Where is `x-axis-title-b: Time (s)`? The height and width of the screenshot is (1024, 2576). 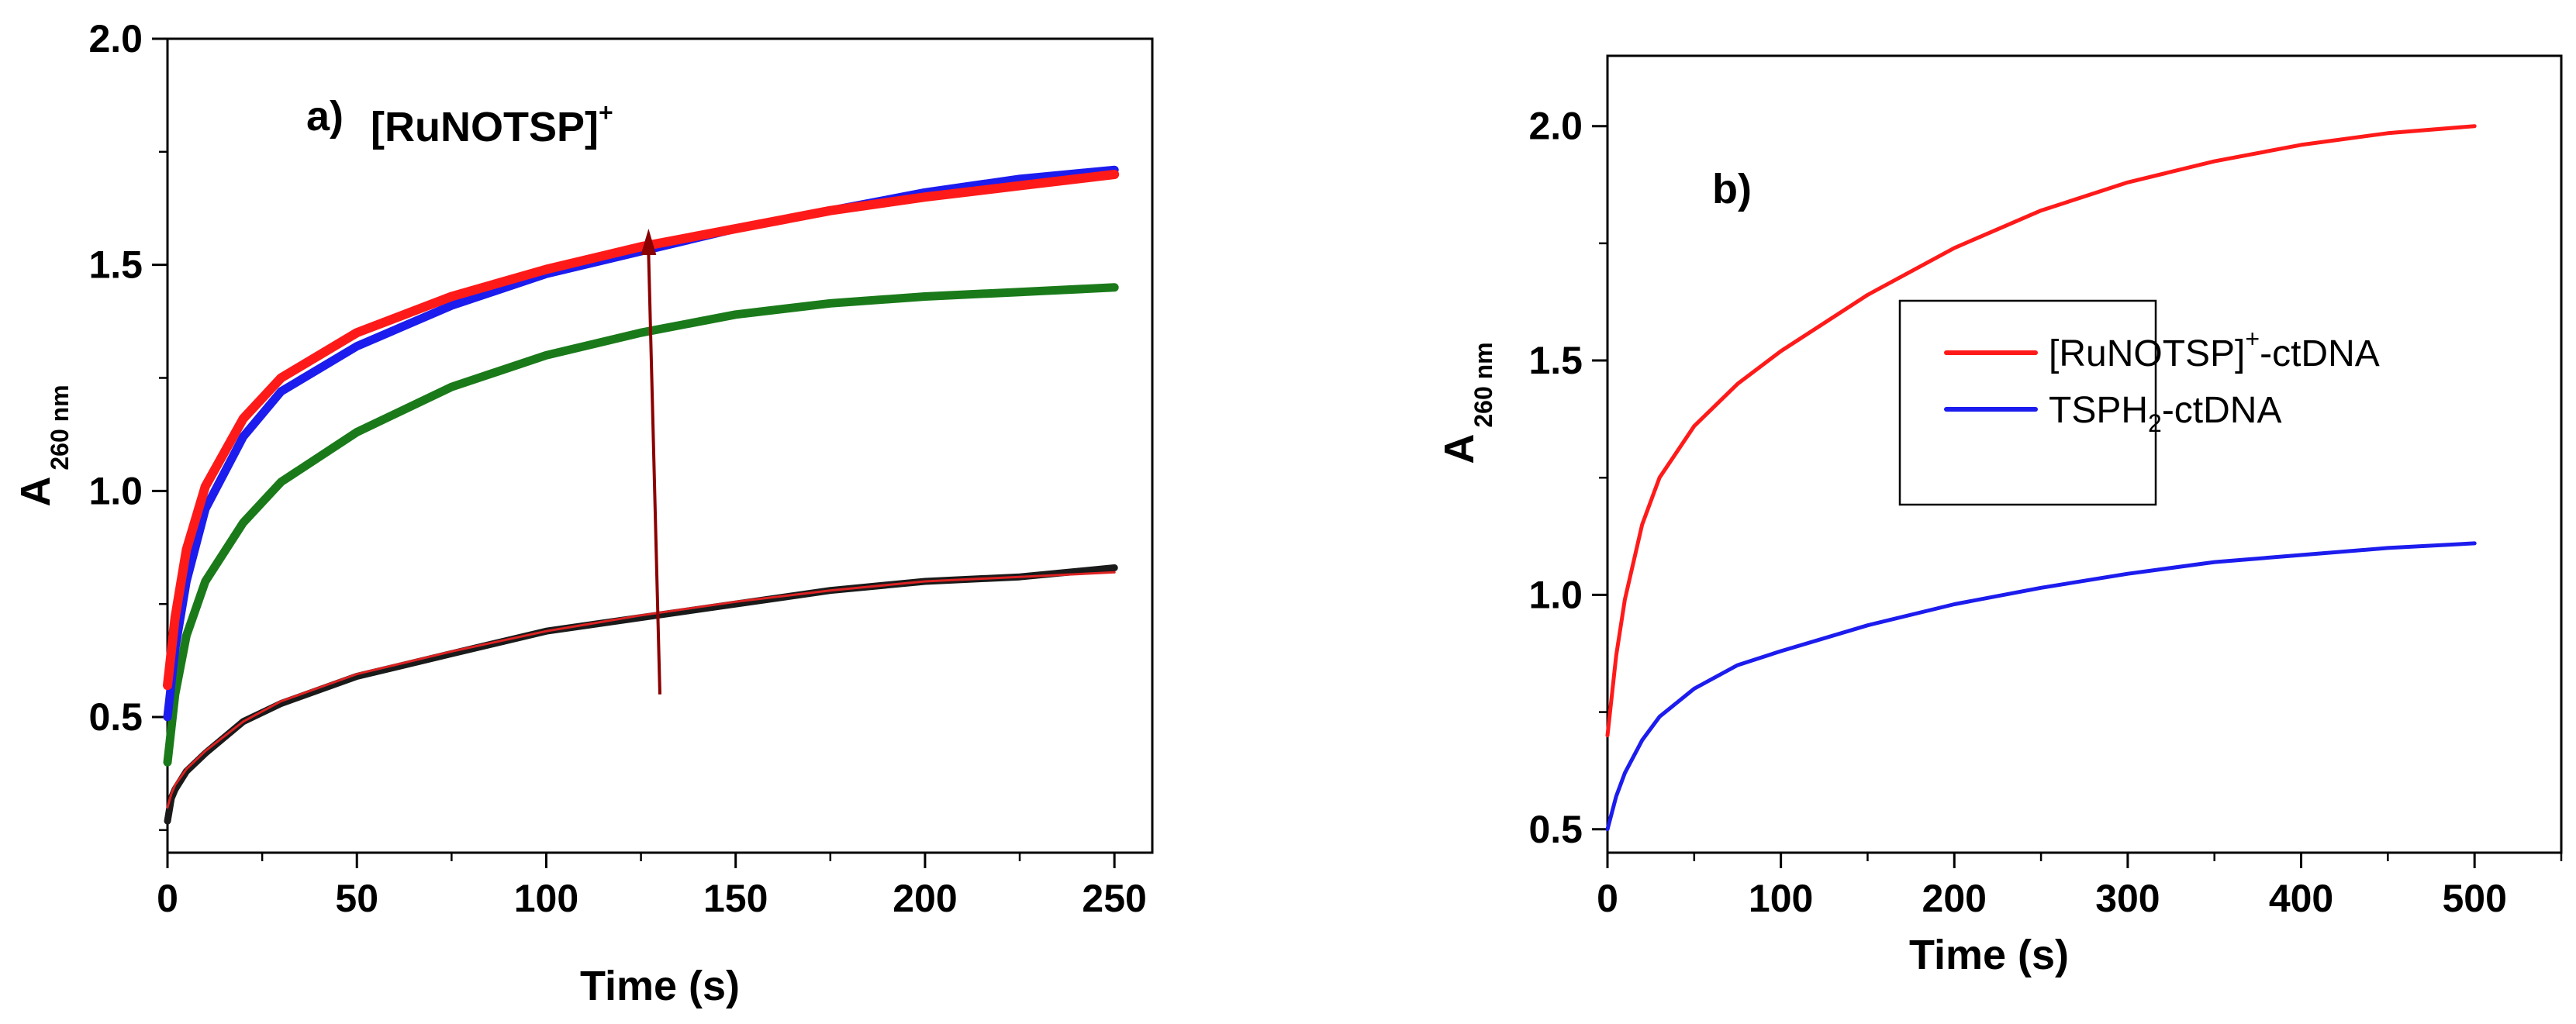 x-axis-title-b: Time (s) is located at coordinates (1989, 955).